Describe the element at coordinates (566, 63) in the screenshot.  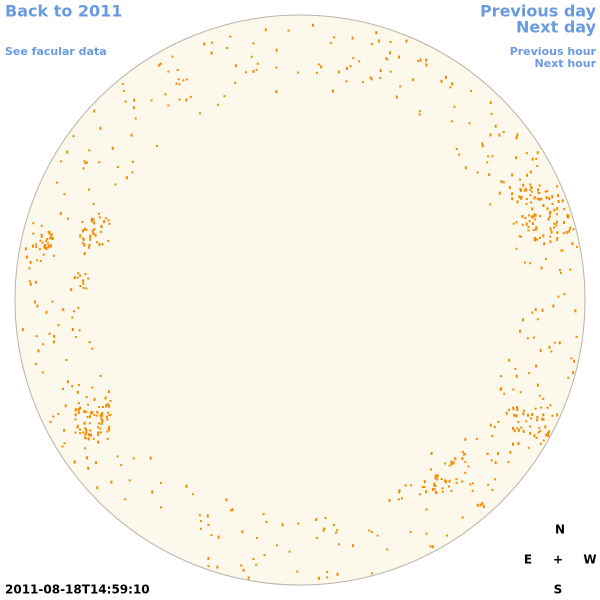
I see `next-hour-link: Next hour` at that location.